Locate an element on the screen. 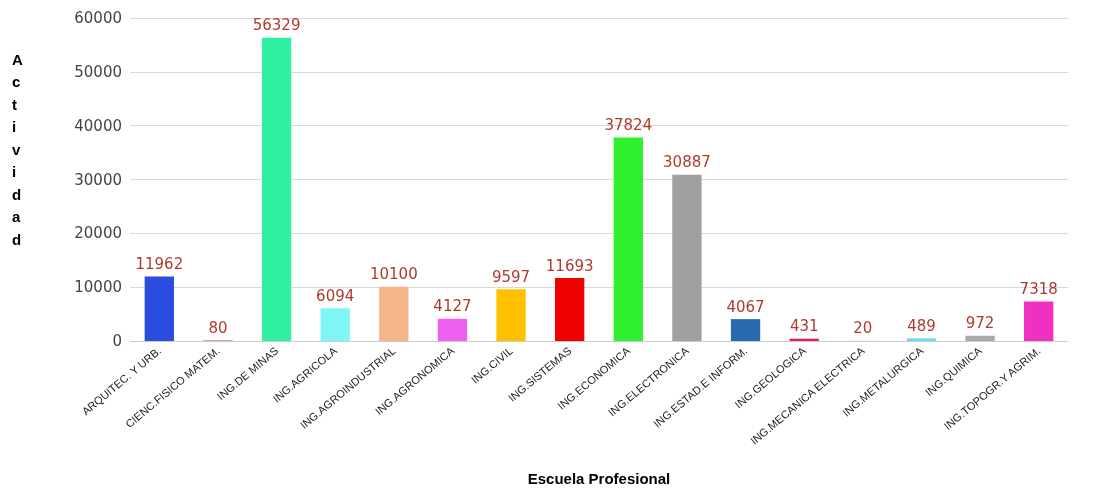 The width and height of the screenshot is (1098, 491). data-label: 10100 is located at coordinates (393, 274).